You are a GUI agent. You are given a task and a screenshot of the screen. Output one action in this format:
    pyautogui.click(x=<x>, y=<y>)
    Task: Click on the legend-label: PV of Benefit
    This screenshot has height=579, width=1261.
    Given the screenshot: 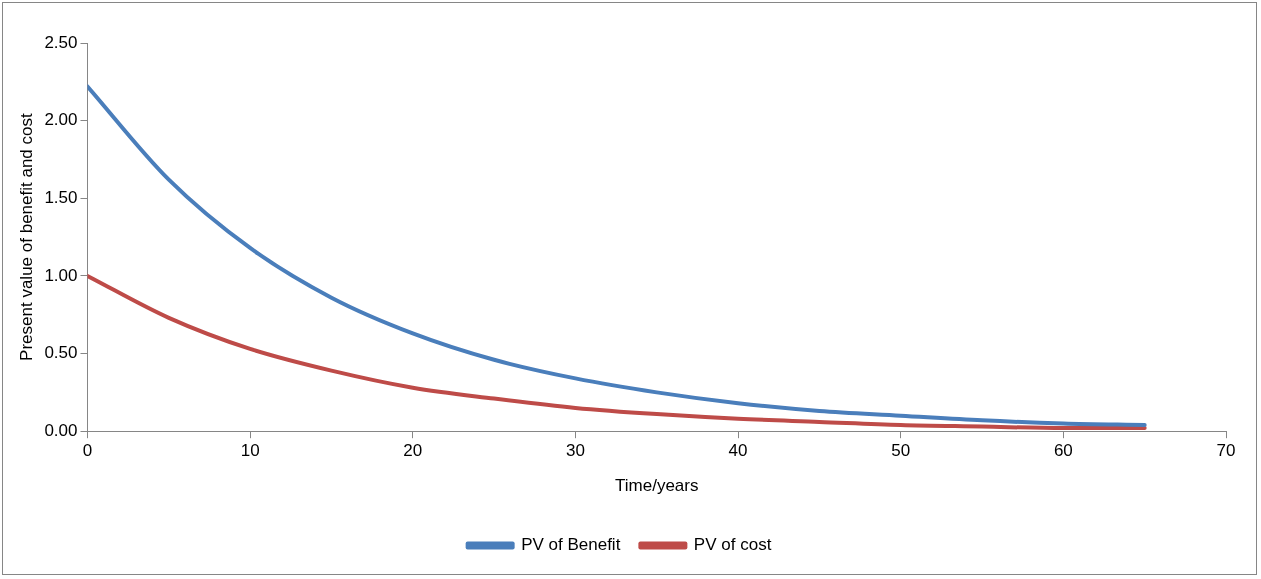 What is the action you would take?
    pyautogui.click(x=571, y=545)
    